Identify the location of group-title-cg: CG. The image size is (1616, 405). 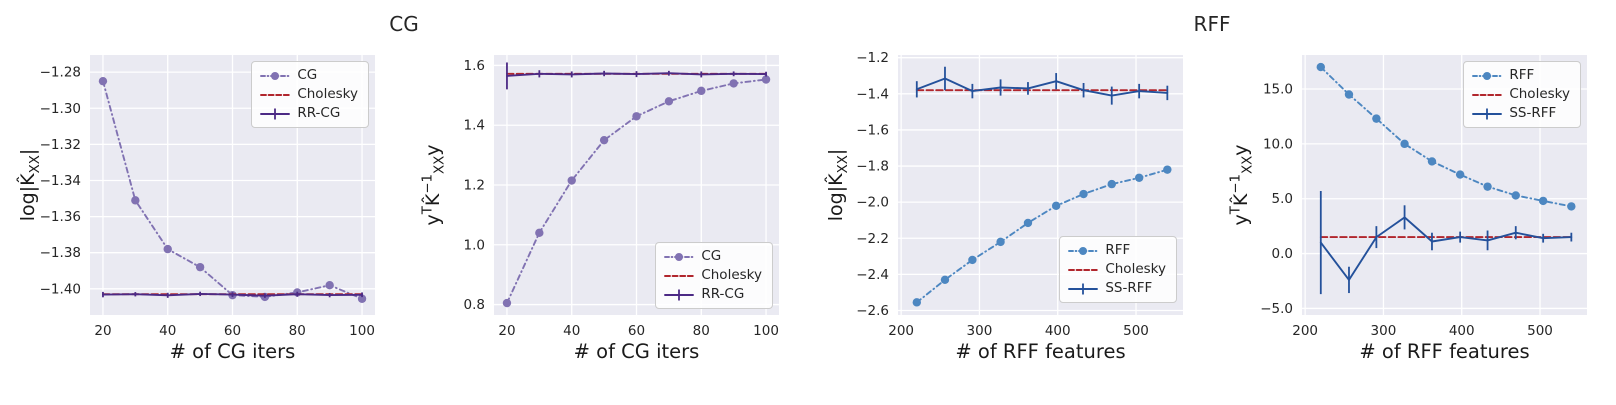
(404, 24).